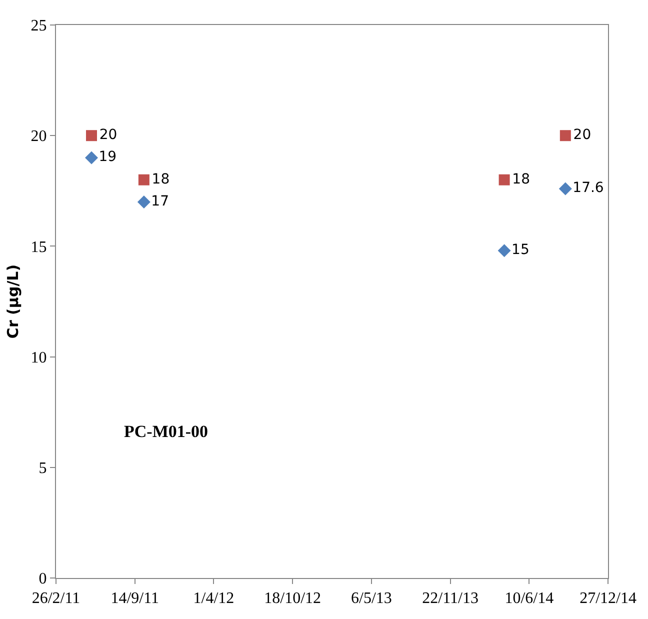  Describe the element at coordinates (38, 247) in the screenshot. I see `y-tick-label: 15` at that location.